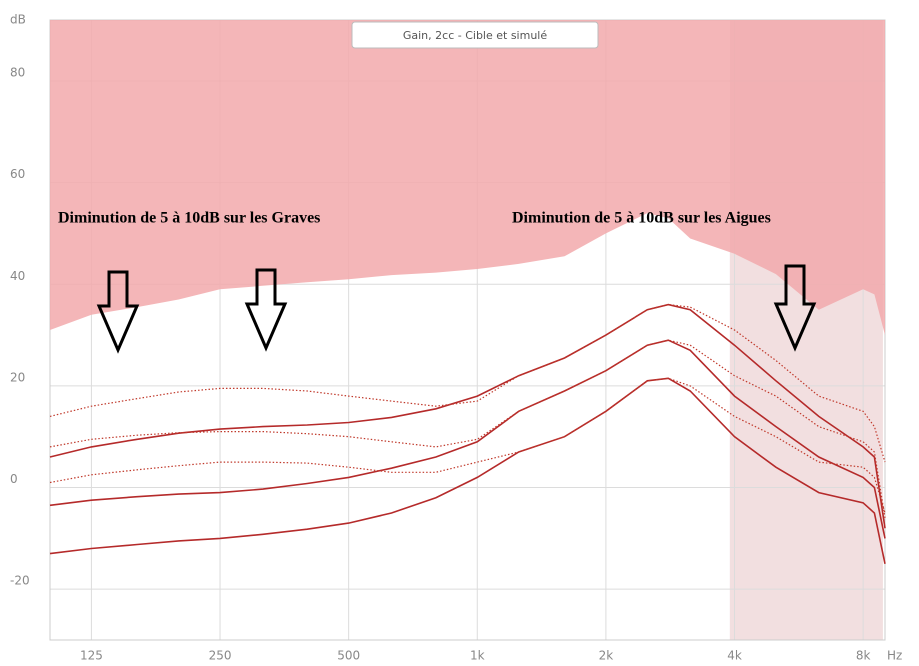 The image size is (919, 666). What do you see at coordinates (734, 656) in the screenshot?
I see `x-tick-label: 4k` at bounding box center [734, 656].